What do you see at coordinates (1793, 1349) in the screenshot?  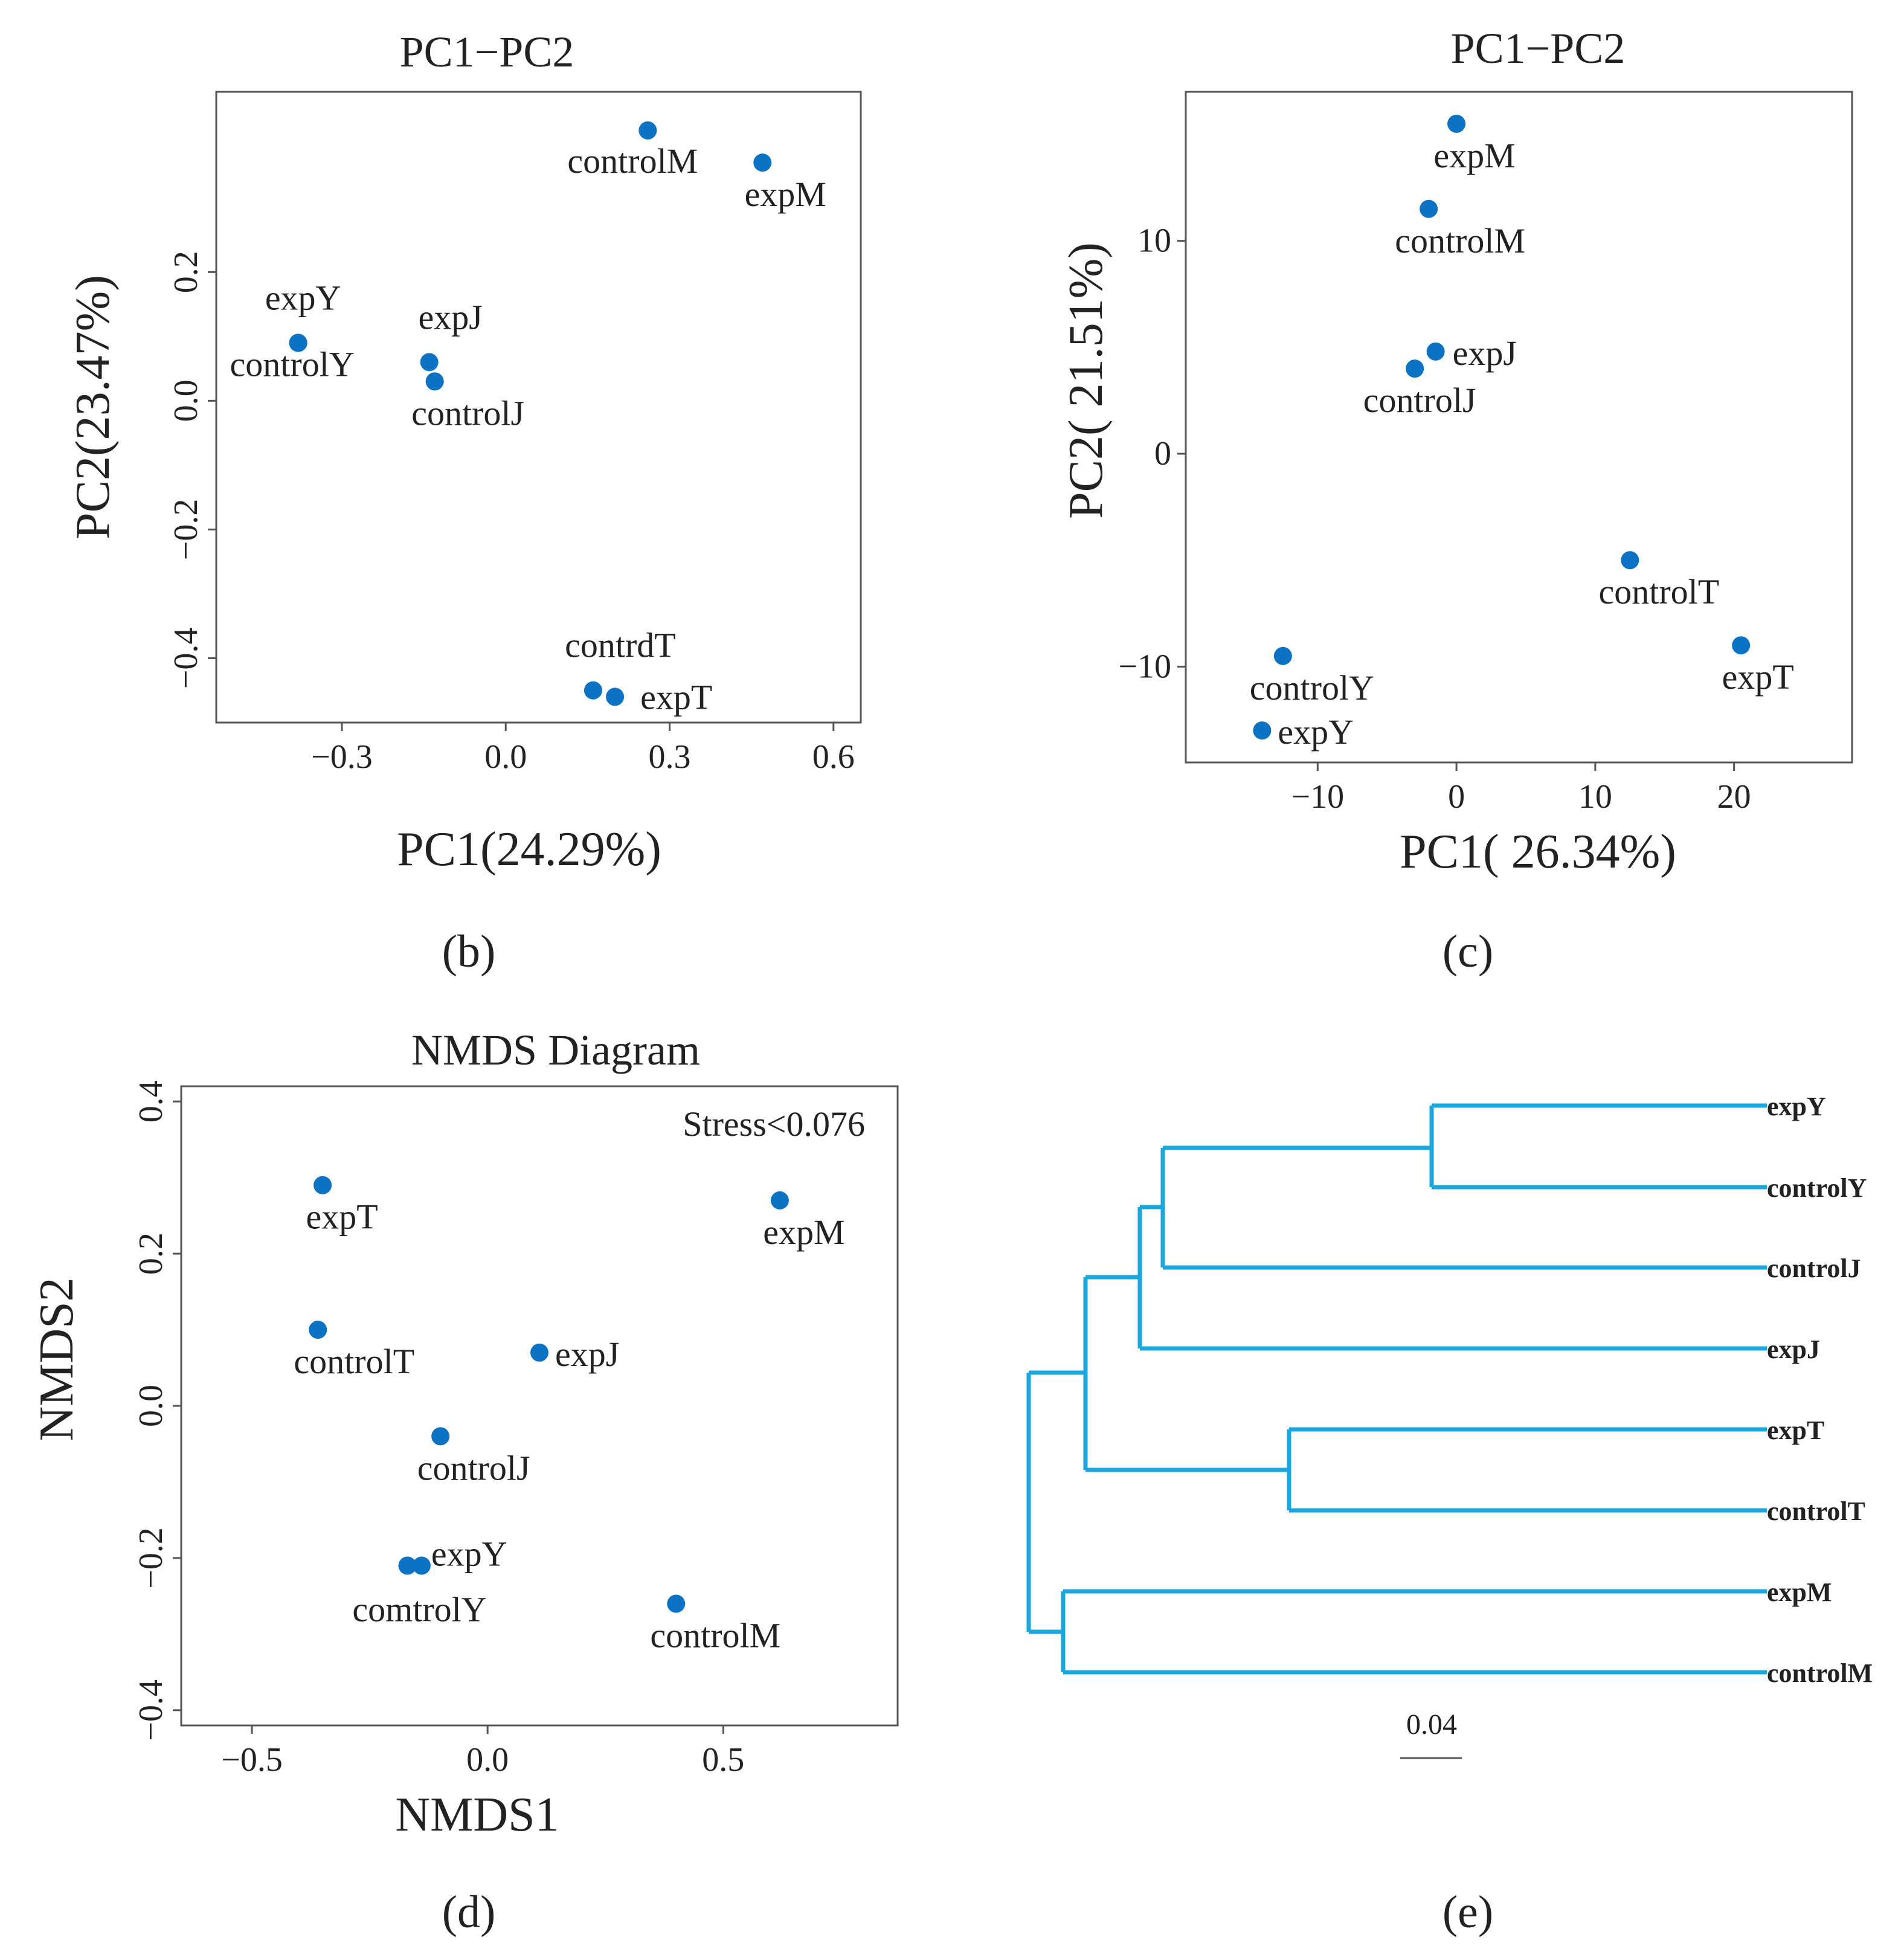 I see `leaf-label-expJ: expJ` at bounding box center [1793, 1349].